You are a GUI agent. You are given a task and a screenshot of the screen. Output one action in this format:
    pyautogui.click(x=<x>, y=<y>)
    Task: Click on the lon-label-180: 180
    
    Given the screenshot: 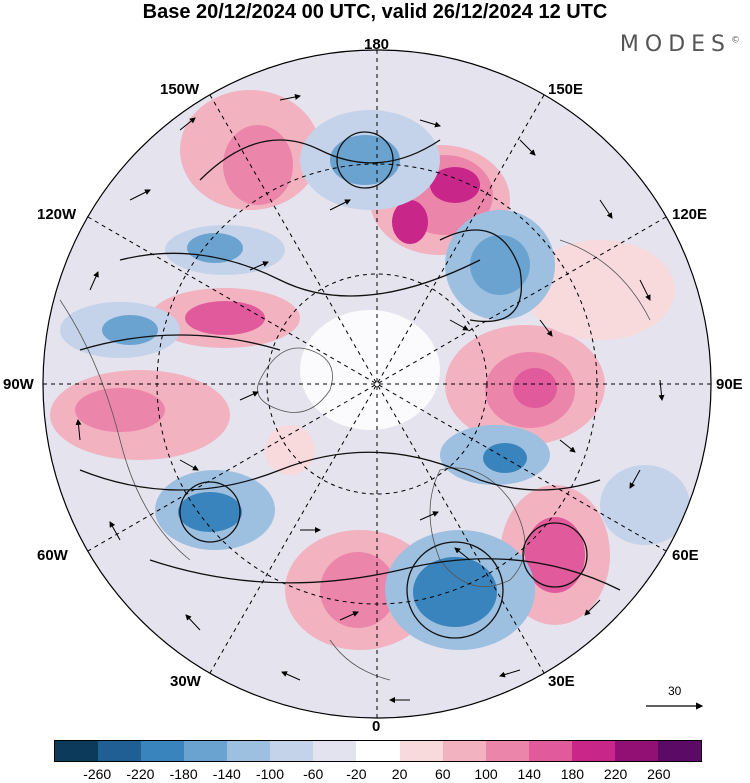 What is the action you would take?
    pyautogui.click(x=377, y=44)
    